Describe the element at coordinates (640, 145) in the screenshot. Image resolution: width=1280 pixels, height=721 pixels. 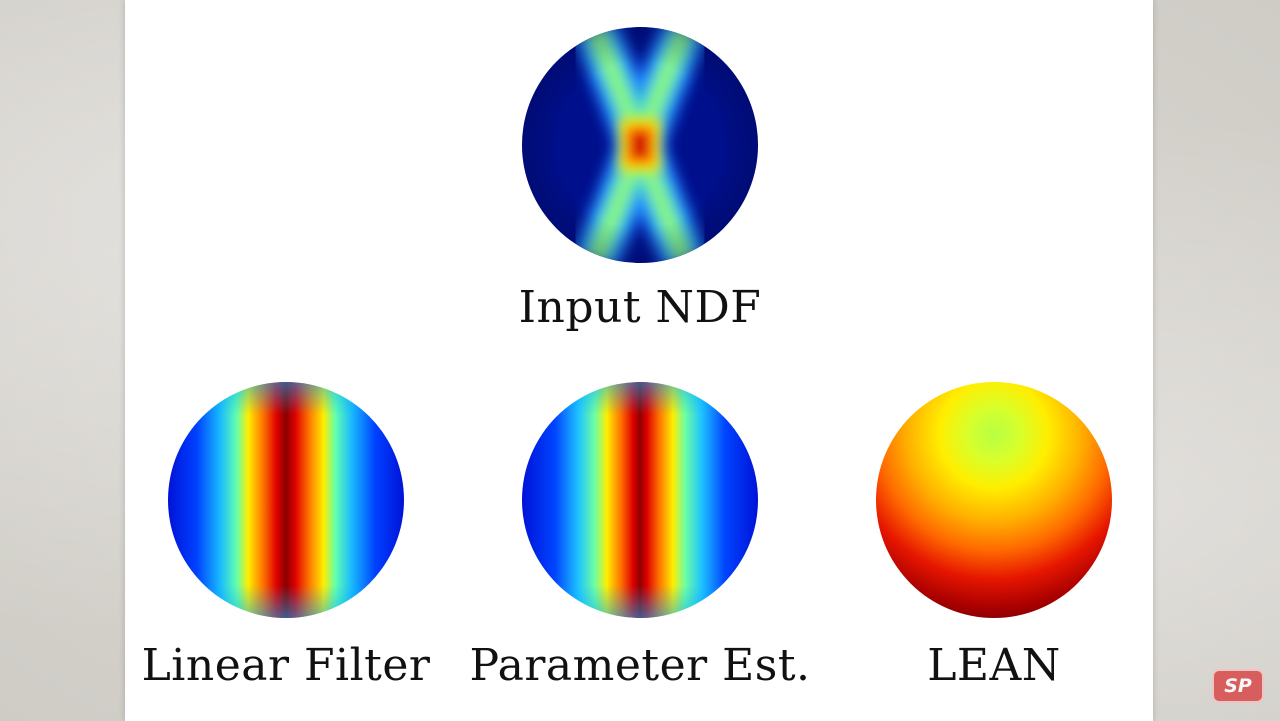
I see `input-ndf-sphere` at that location.